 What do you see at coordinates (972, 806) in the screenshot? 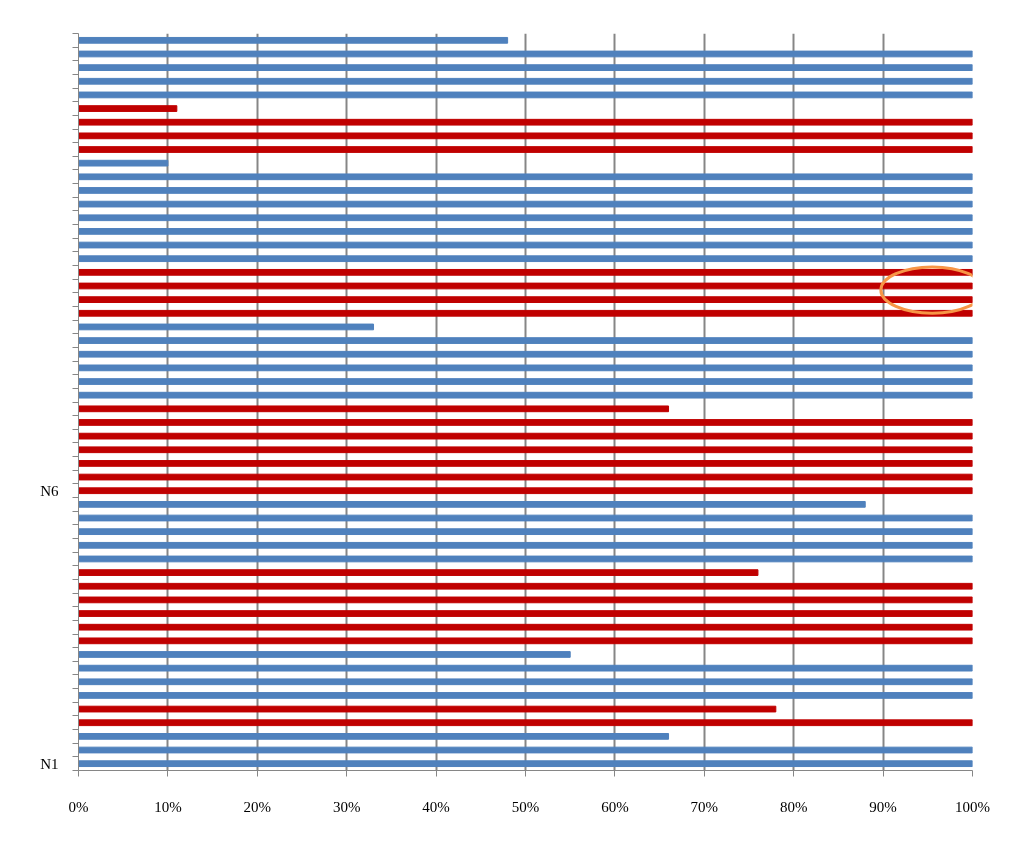
I see `x-tick-label: 100%` at bounding box center [972, 806].